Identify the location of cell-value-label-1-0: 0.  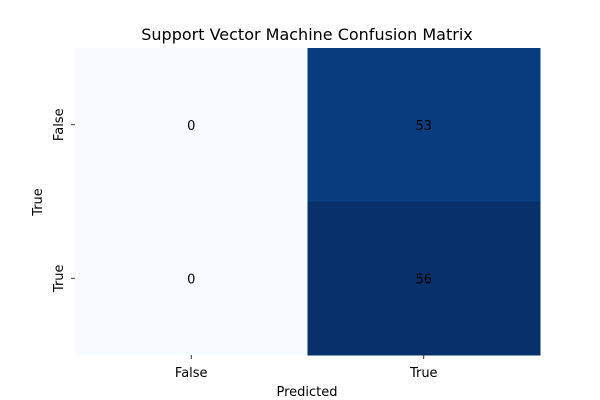
(191, 279).